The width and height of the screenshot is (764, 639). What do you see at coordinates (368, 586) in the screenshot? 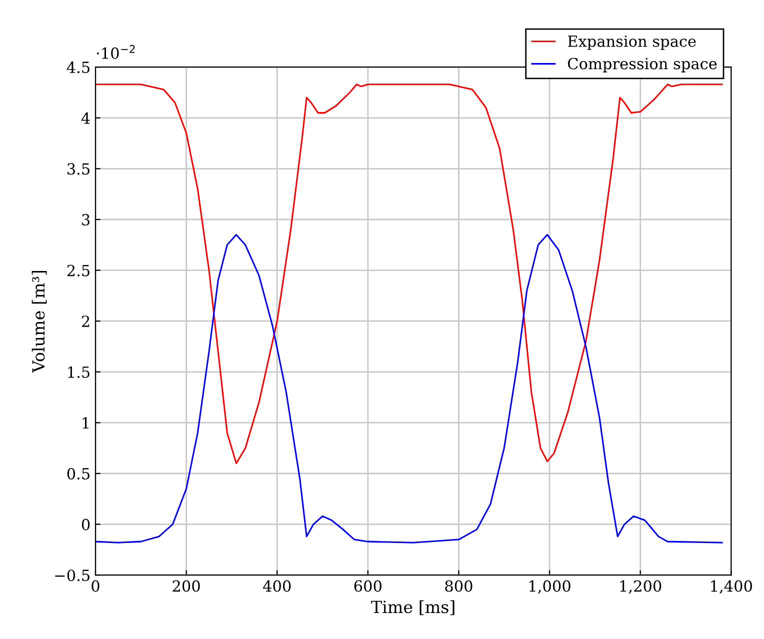
I see `x-tick-label: 600` at bounding box center [368, 586].